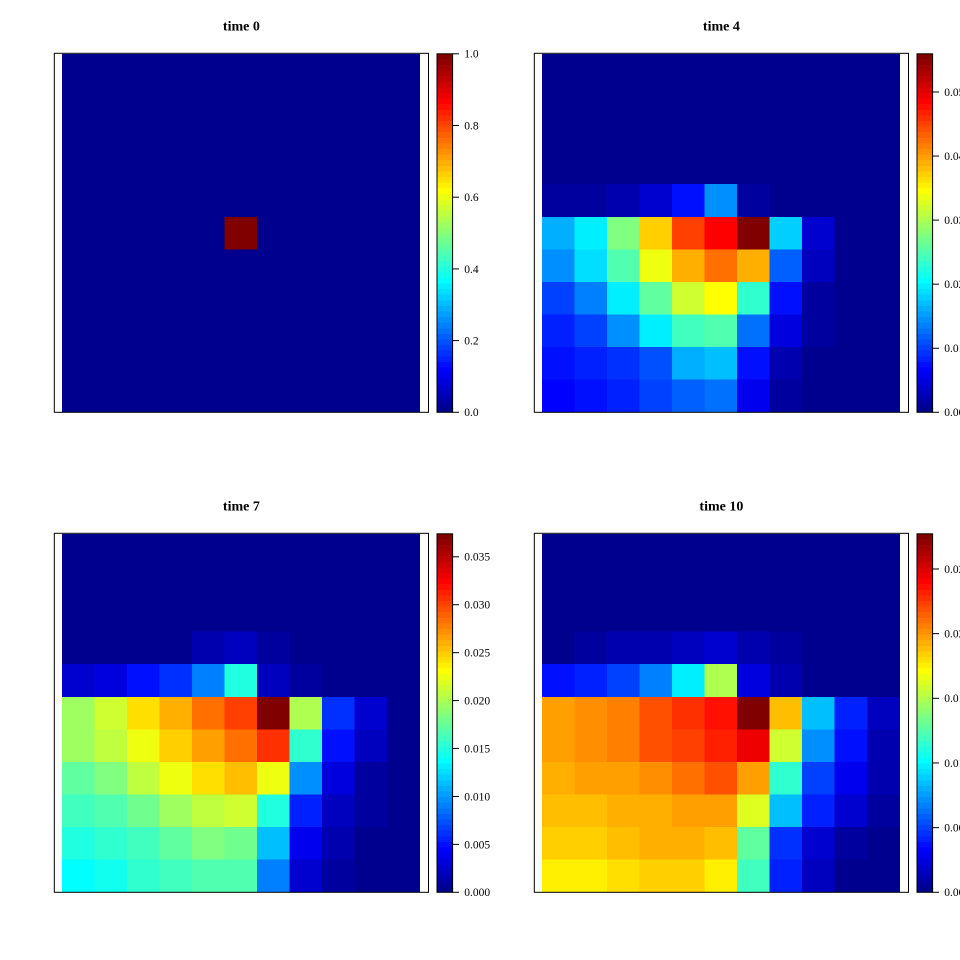  I want to click on svg-text: 0.030, so click(477, 606).